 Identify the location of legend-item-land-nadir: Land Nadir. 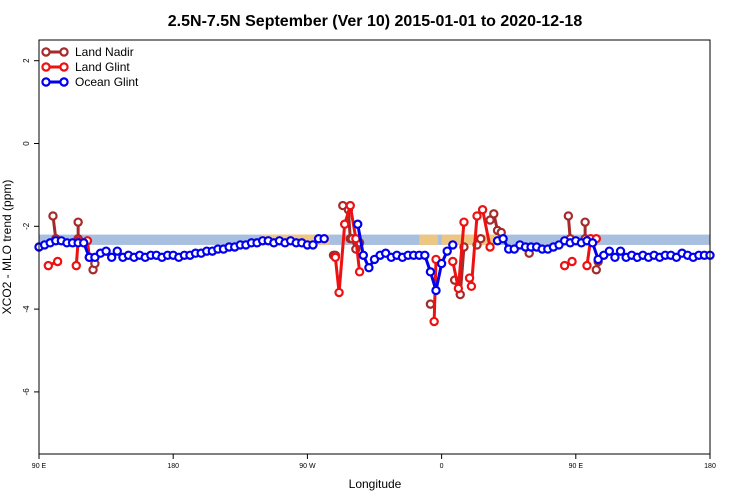
(87, 52).